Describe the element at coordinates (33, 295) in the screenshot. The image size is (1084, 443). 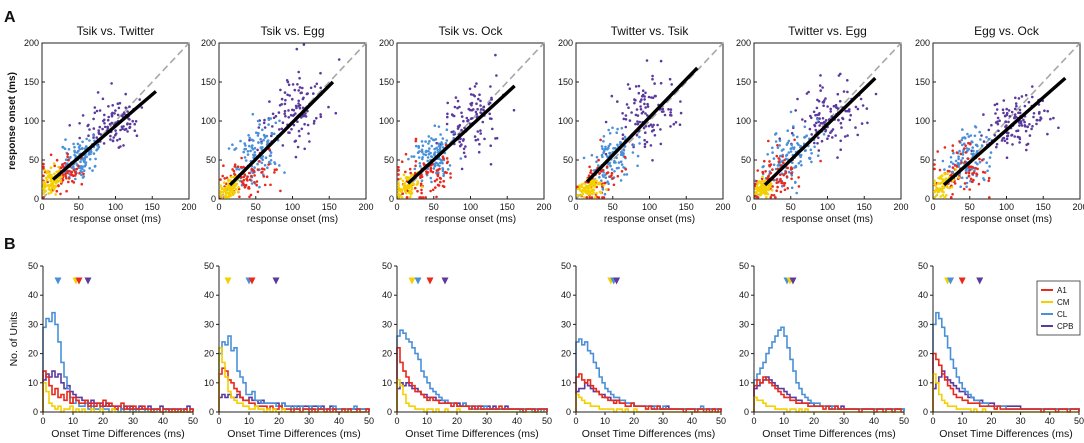
I see `y-tick-label: 40` at that location.